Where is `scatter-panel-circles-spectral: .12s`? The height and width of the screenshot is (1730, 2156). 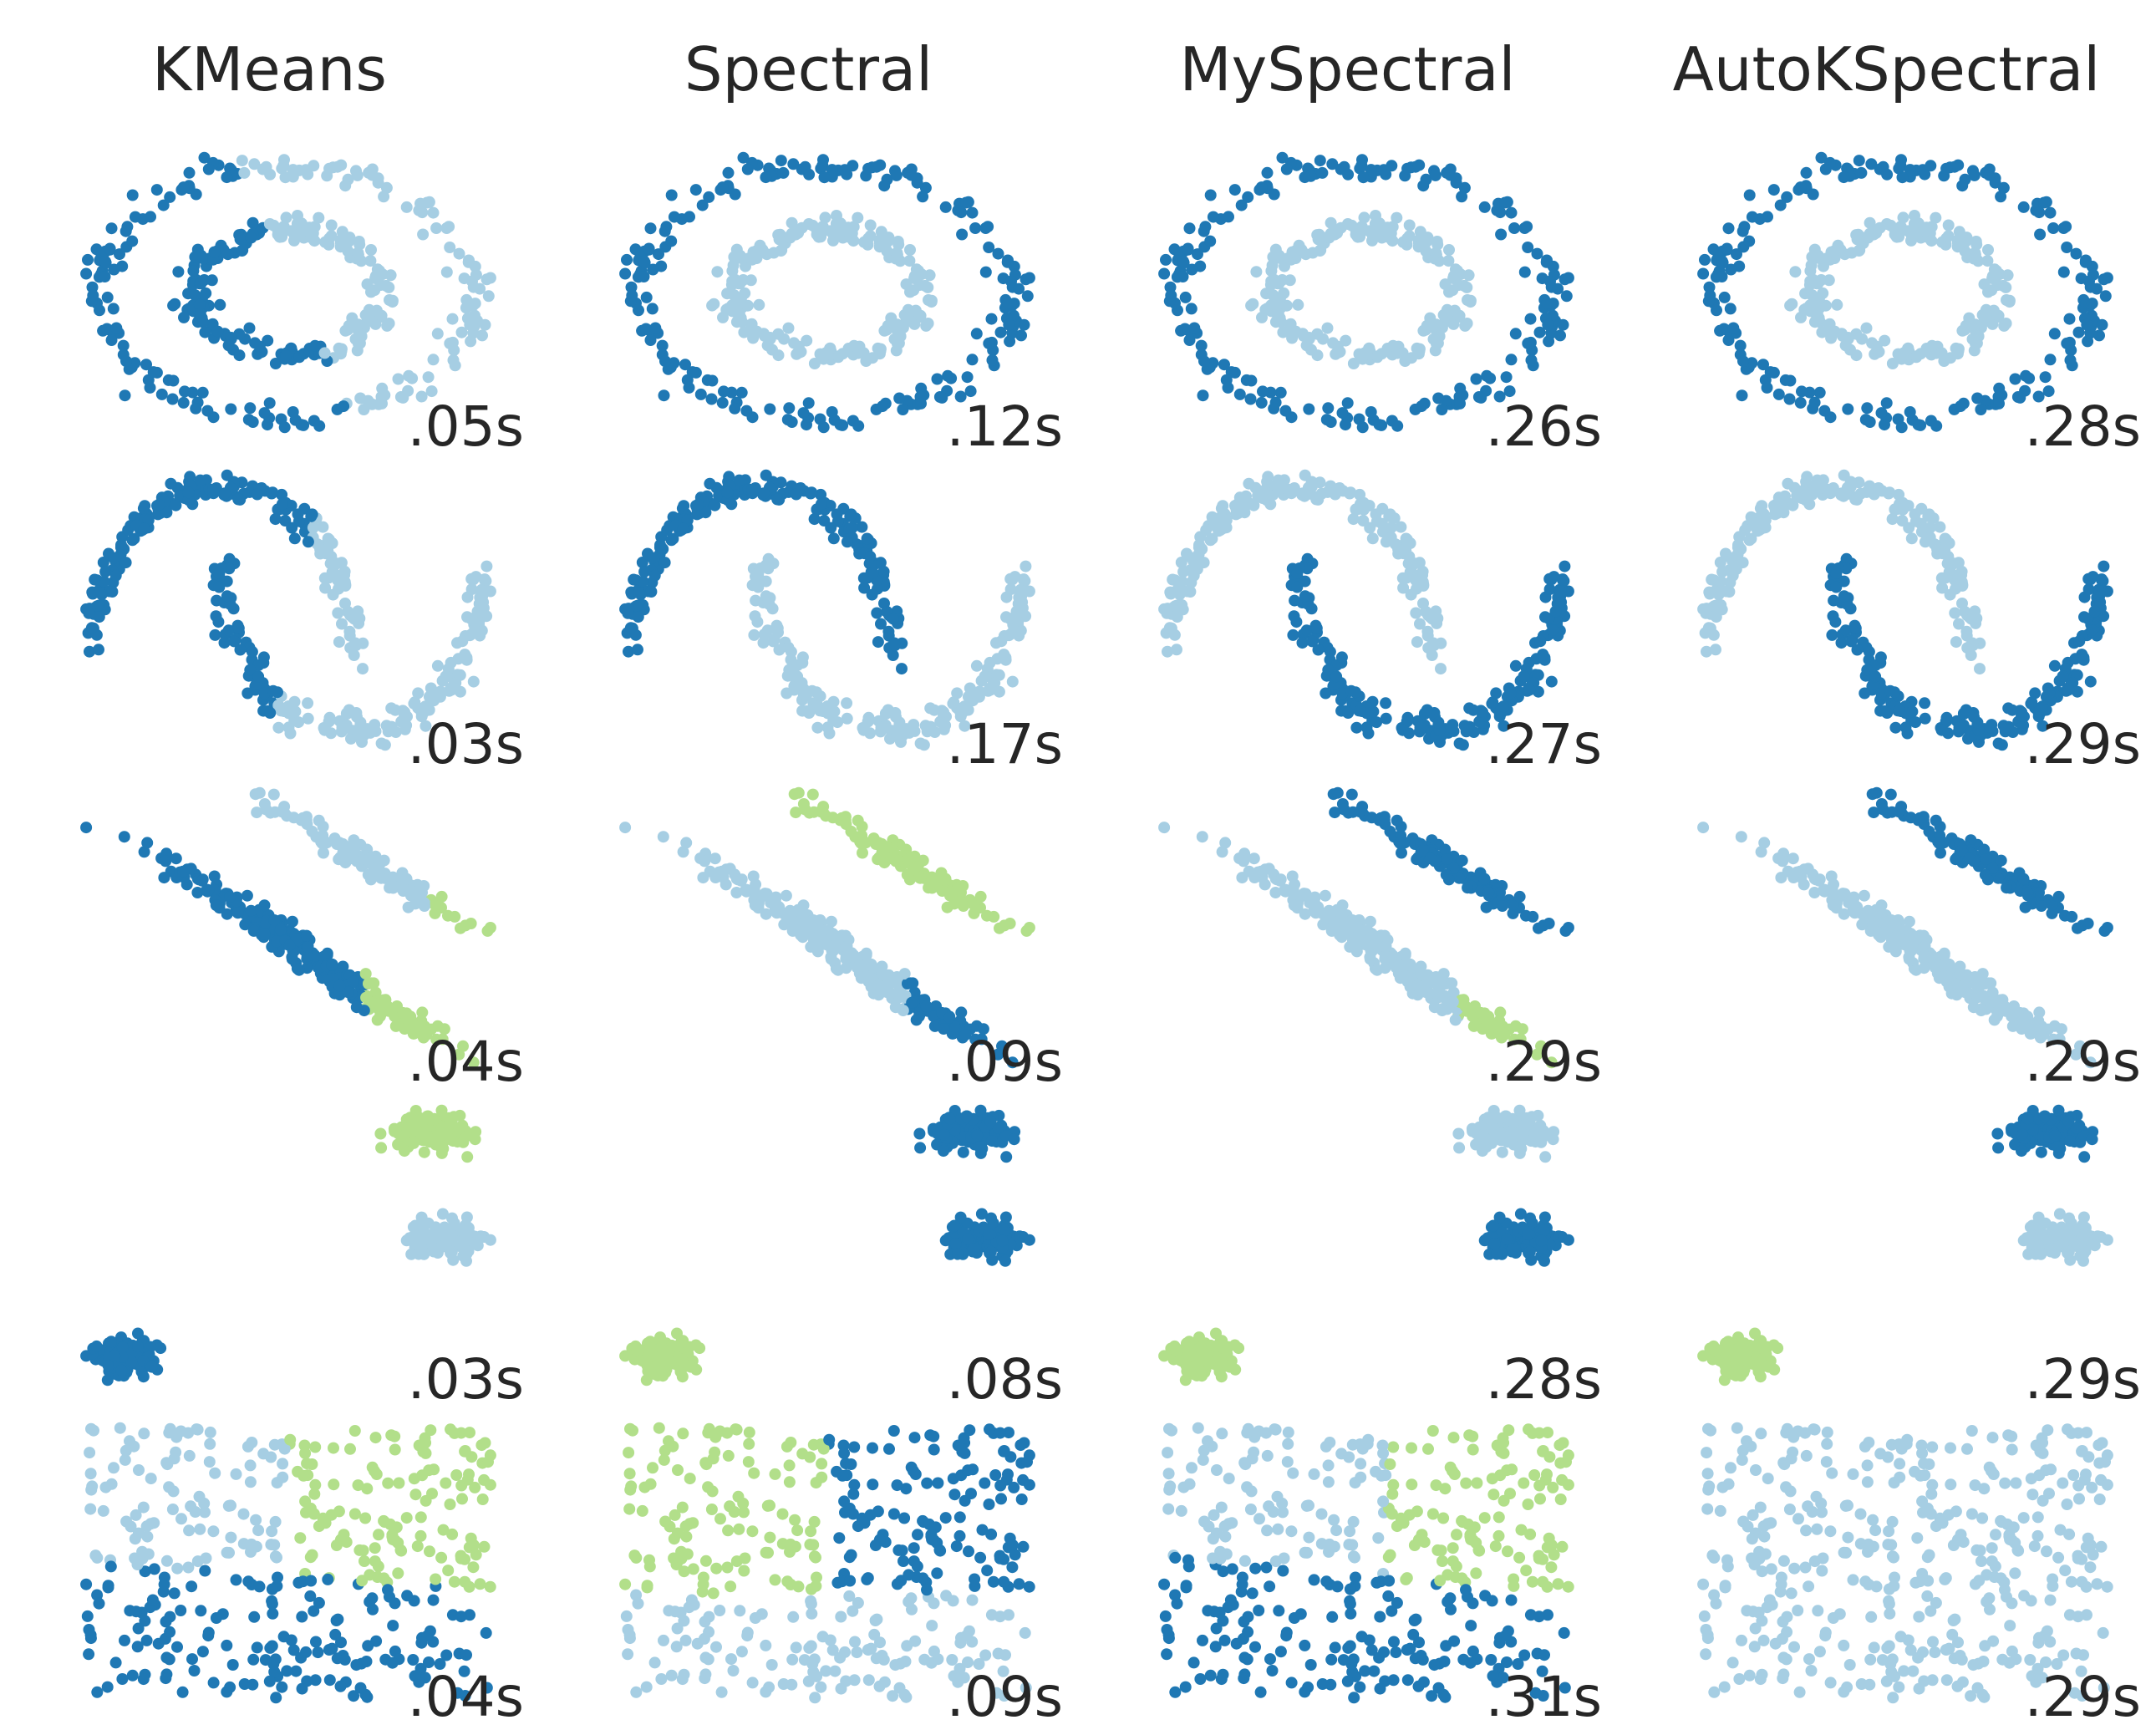 scatter-panel-circles-spectral: .12s is located at coordinates (827, 293).